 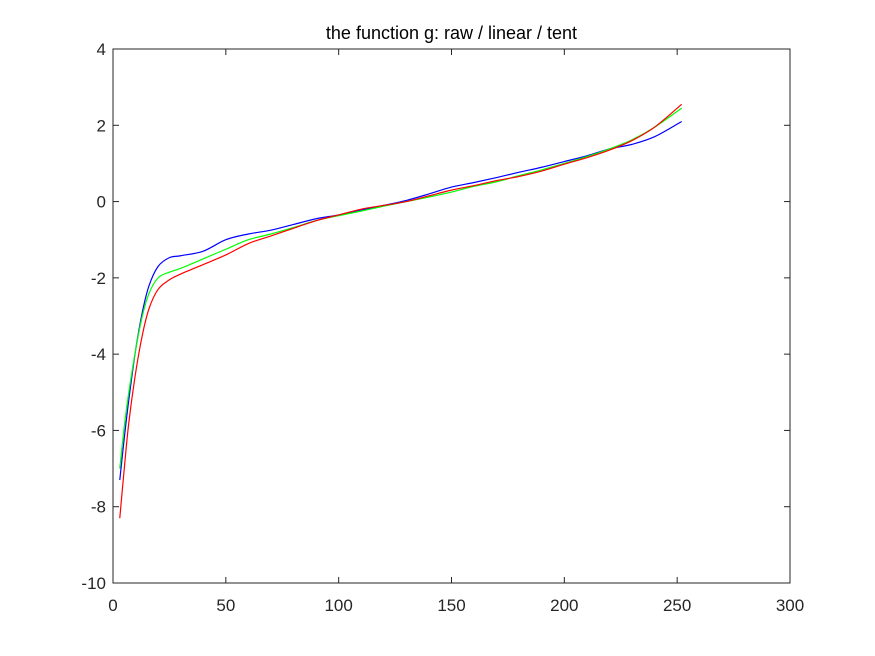 I want to click on x-tick-label: 300, so click(x=790, y=605).